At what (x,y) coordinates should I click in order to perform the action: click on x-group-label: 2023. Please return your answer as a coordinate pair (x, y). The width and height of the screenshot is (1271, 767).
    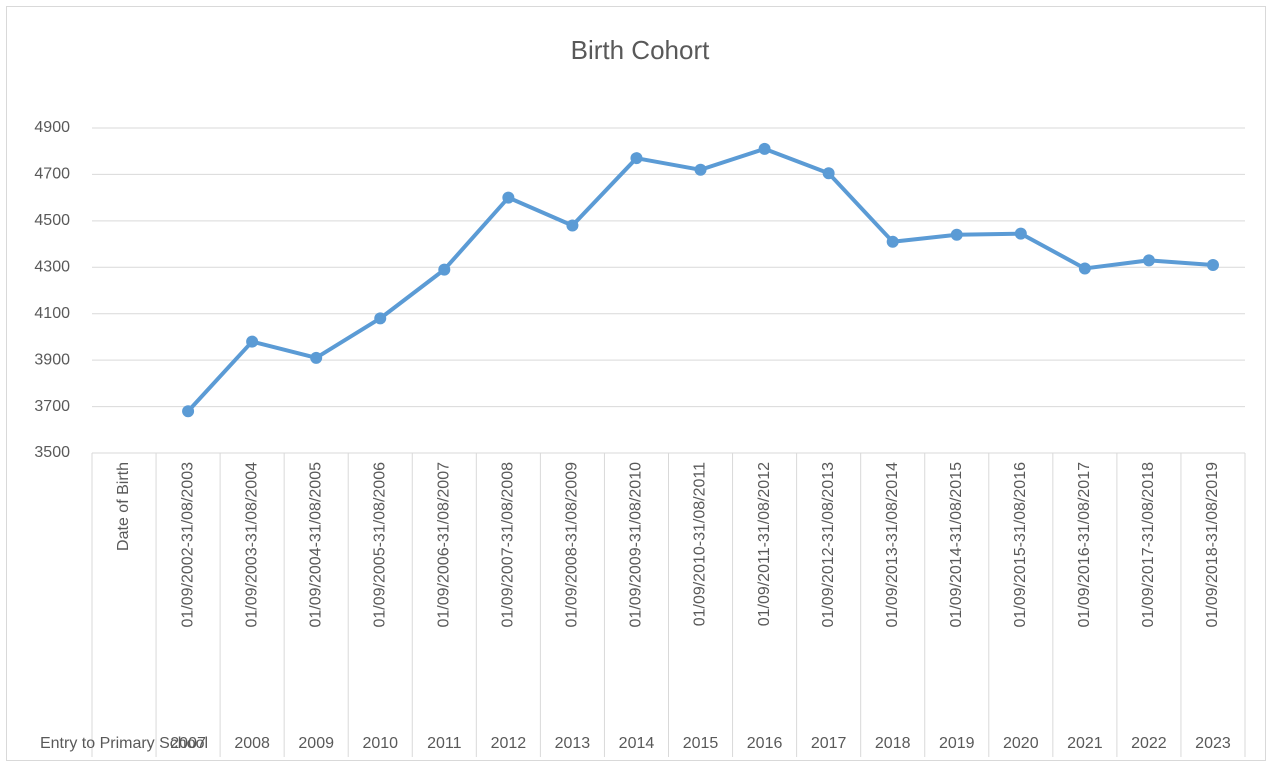
    Looking at the image, I should click on (1213, 743).